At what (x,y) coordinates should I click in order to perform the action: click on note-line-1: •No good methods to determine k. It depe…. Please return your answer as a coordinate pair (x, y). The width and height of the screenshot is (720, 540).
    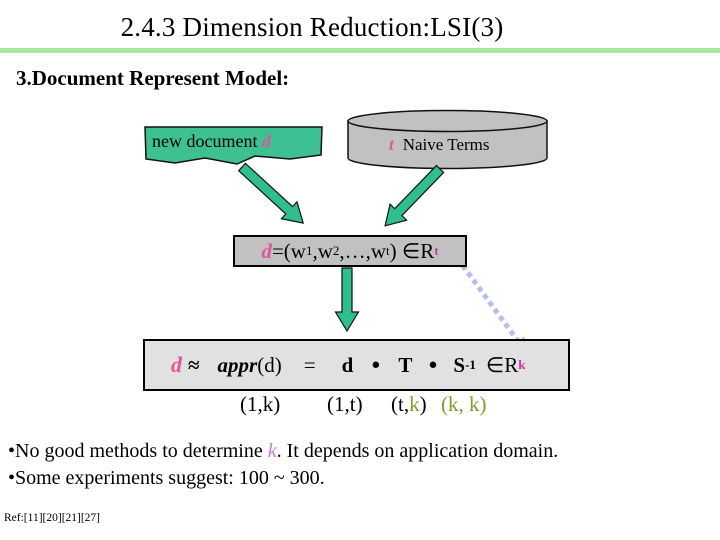
    Looking at the image, I should click on (283, 451).